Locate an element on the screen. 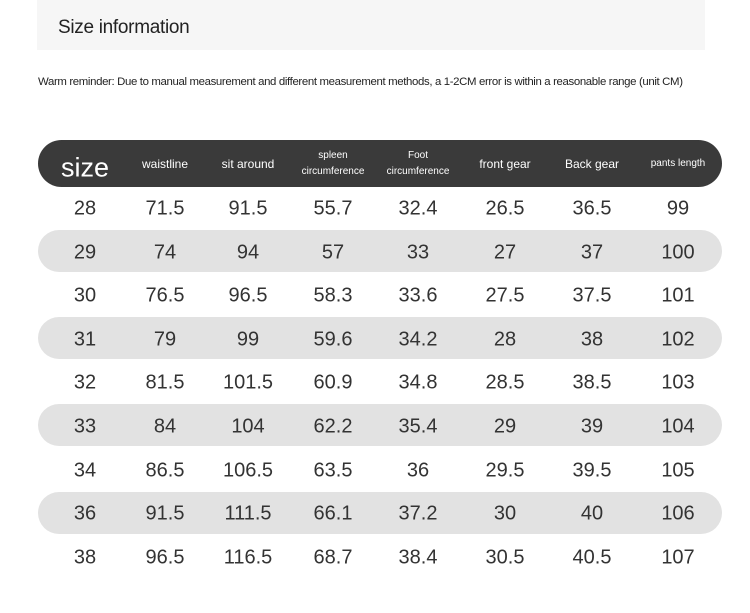 The height and width of the screenshot is (613, 750). table-cell: 38.4 is located at coordinates (418, 557).